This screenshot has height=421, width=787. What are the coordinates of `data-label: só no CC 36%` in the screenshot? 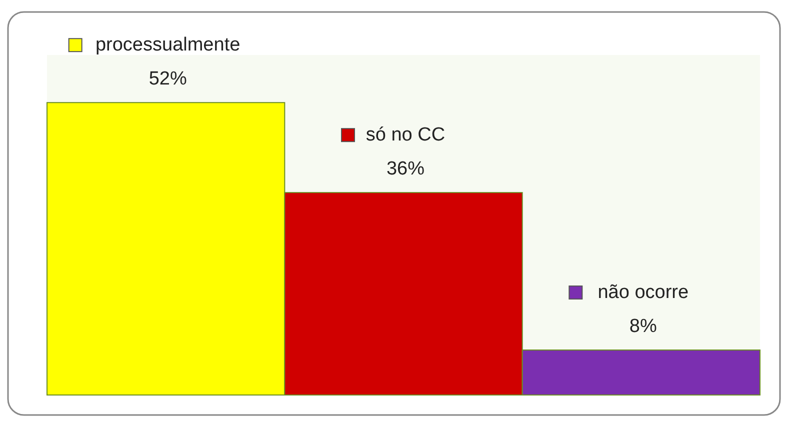 It's located at (406, 152).